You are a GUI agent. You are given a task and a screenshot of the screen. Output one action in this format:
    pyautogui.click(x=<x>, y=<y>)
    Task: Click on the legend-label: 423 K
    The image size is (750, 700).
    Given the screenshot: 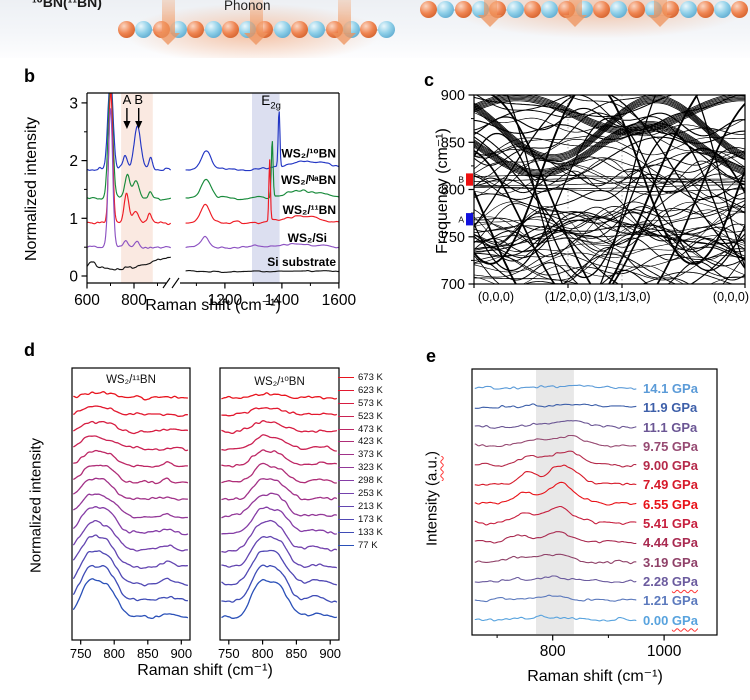 What is the action you would take?
    pyautogui.click(x=370, y=442)
    